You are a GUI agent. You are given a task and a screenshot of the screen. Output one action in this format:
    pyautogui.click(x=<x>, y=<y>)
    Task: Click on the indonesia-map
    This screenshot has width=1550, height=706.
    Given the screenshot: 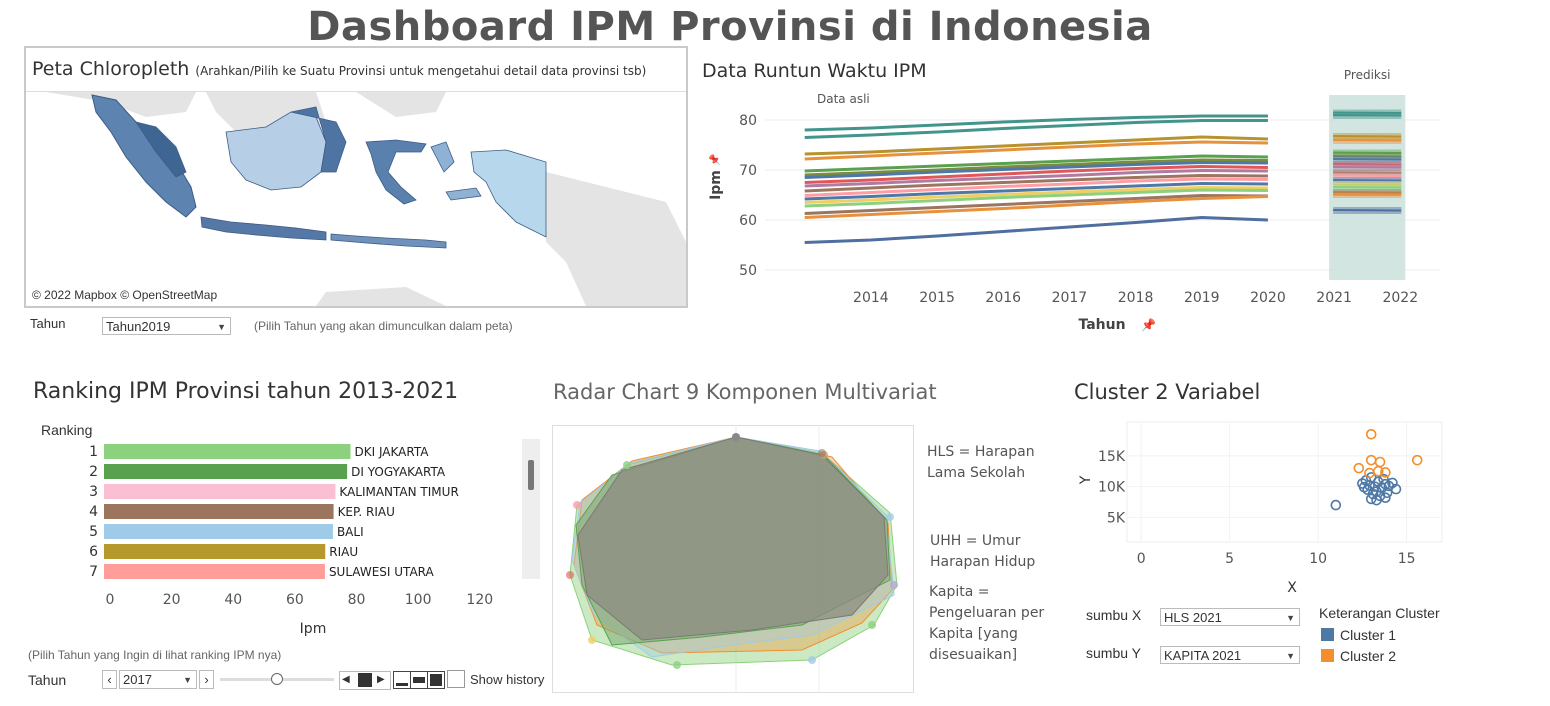 What is the action you would take?
    pyautogui.click(x=356, y=199)
    